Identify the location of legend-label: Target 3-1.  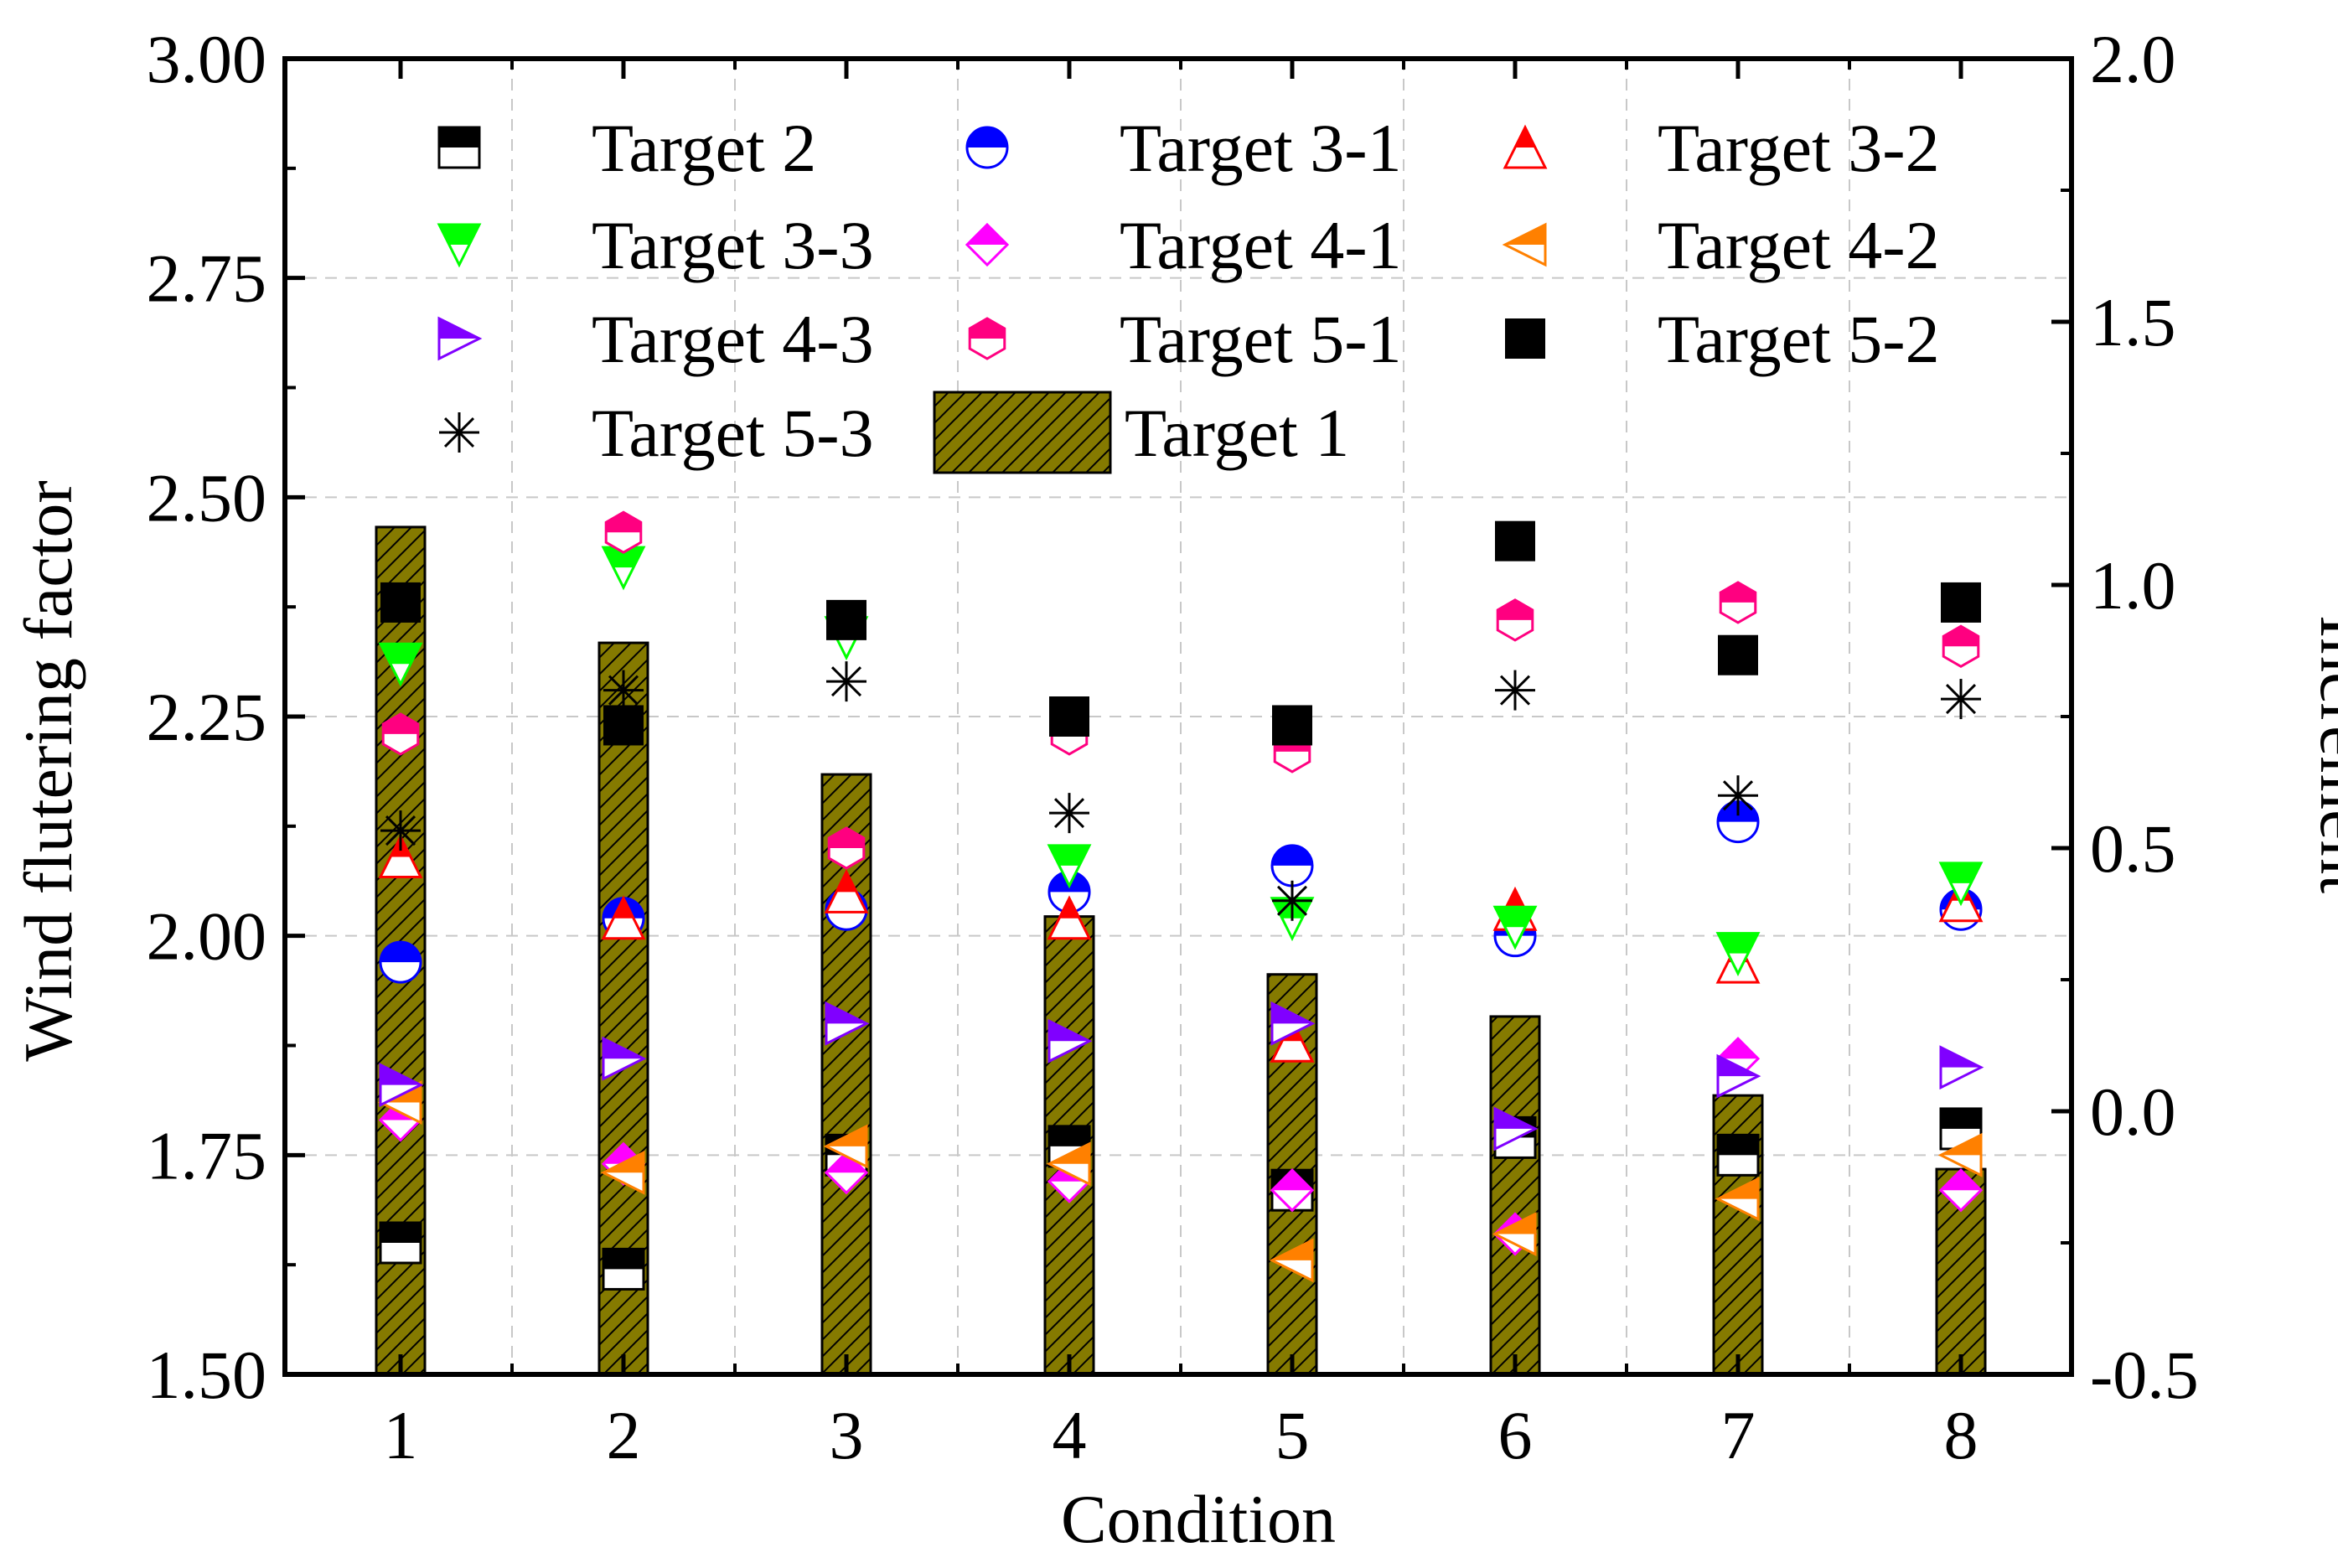
(1261, 148).